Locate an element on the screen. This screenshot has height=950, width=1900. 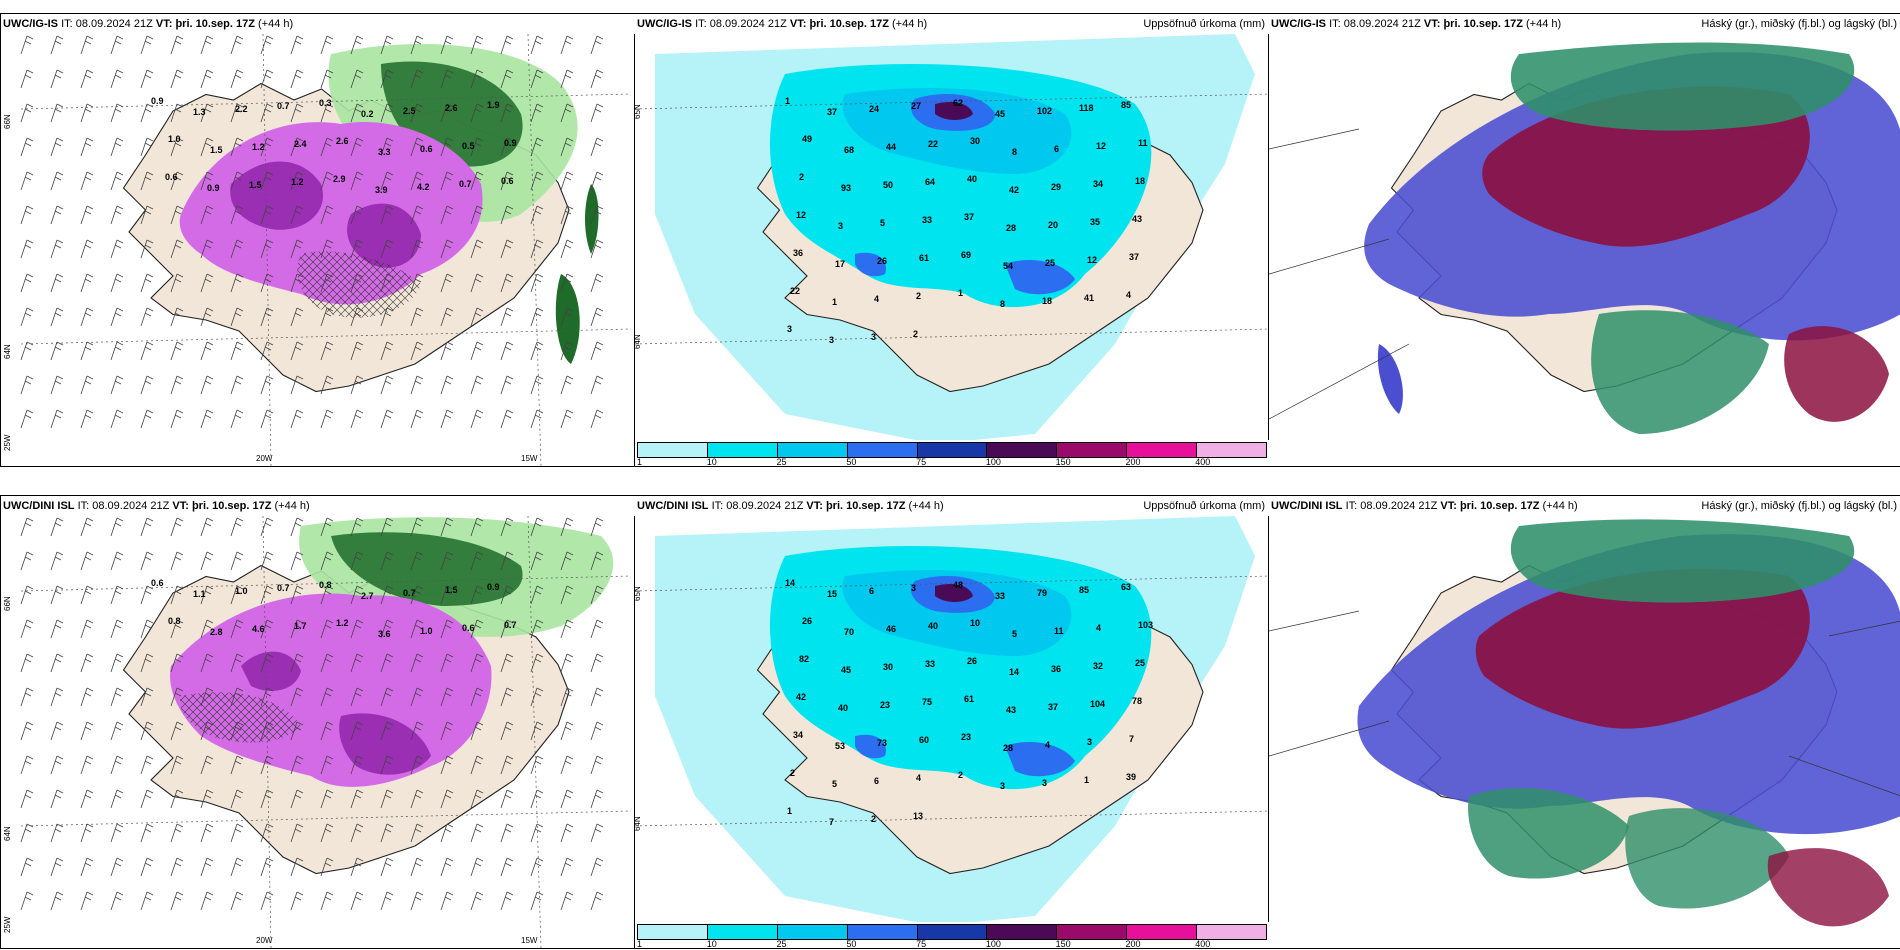
value-label: 104 is located at coordinates (1097, 704).